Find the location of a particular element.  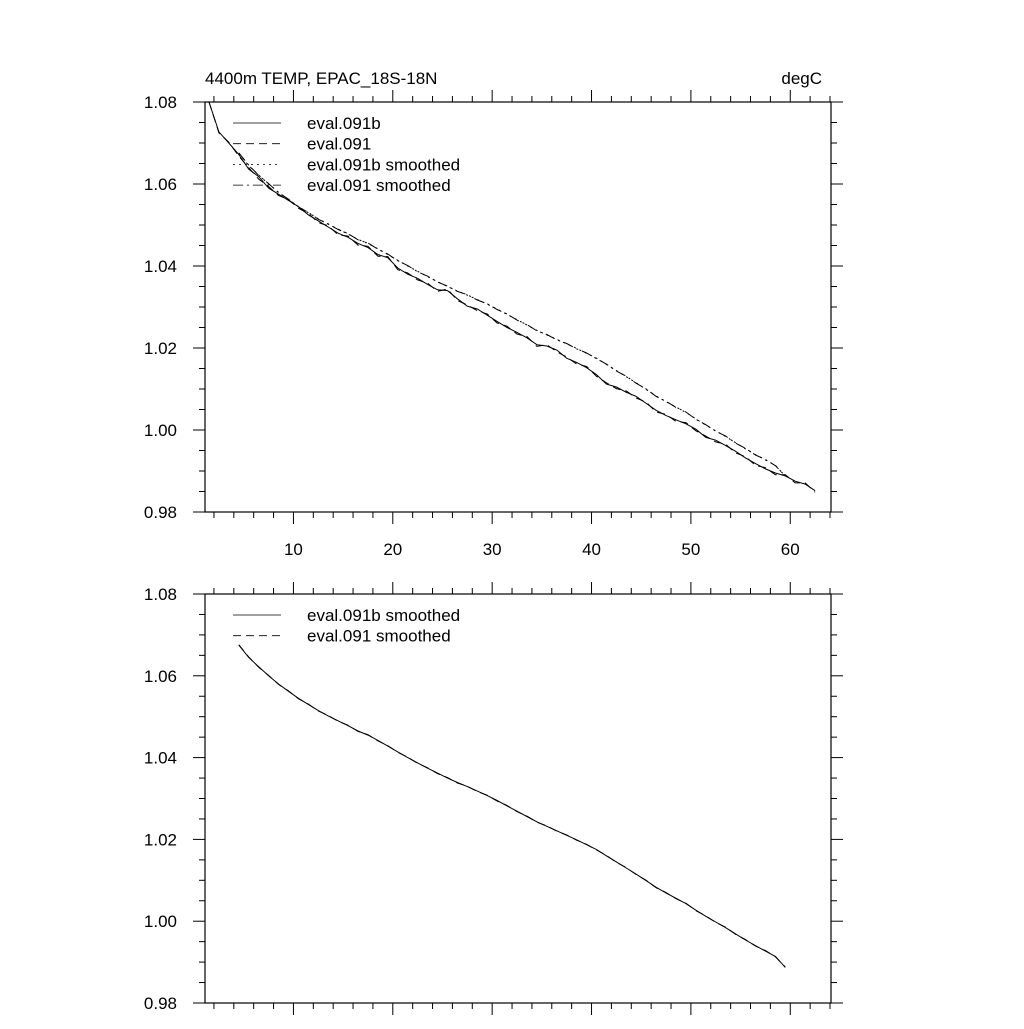

legend-label: eval.091b is located at coordinates (344, 123).